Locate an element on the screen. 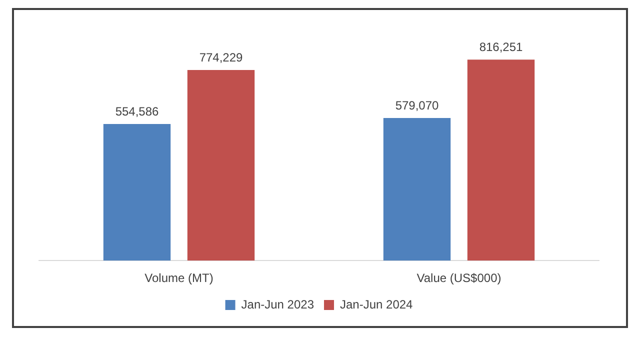 Image resolution: width=640 pixels, height=339 pixels. data-label: 579,070 is located at coordinates (417, 105).